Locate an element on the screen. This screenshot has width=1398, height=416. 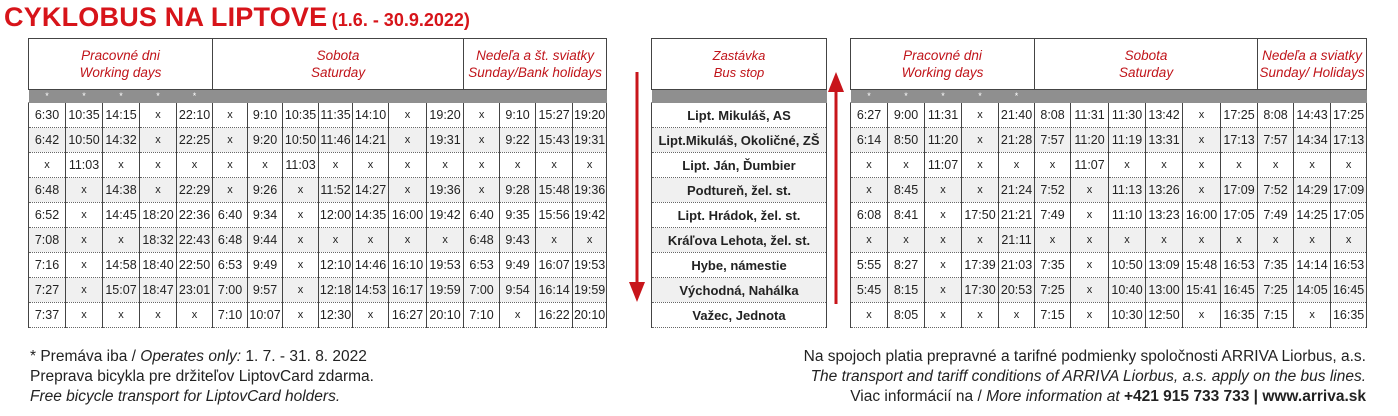
departure-time: 7:10 is located at coordinates (230, 315).